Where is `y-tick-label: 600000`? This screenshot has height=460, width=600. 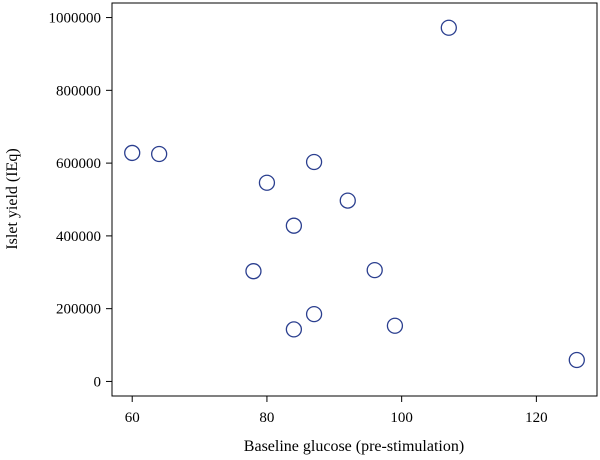 y-tick-label: 600000 is located at coordinates (78, 164).